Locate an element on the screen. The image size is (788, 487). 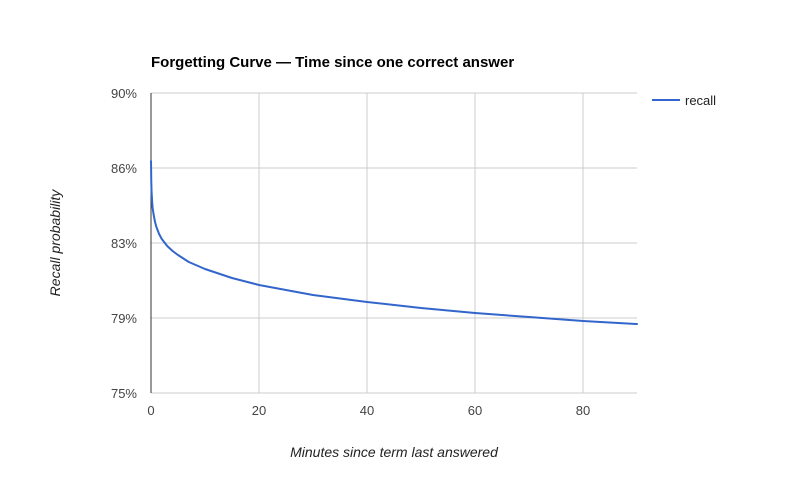
y-axis-title: Recall probability is located at coordinates (55, 243).